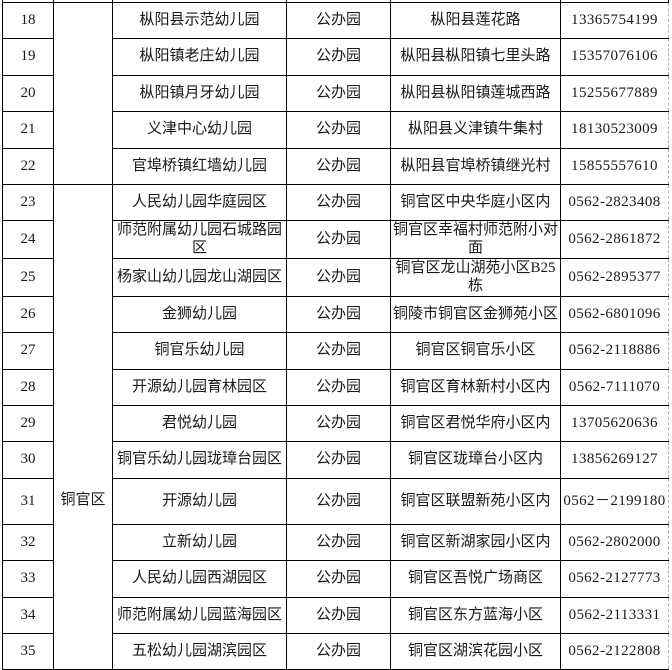  I want to click on address-cell: 铜官区东方蓝海小区, so click(475, 615).